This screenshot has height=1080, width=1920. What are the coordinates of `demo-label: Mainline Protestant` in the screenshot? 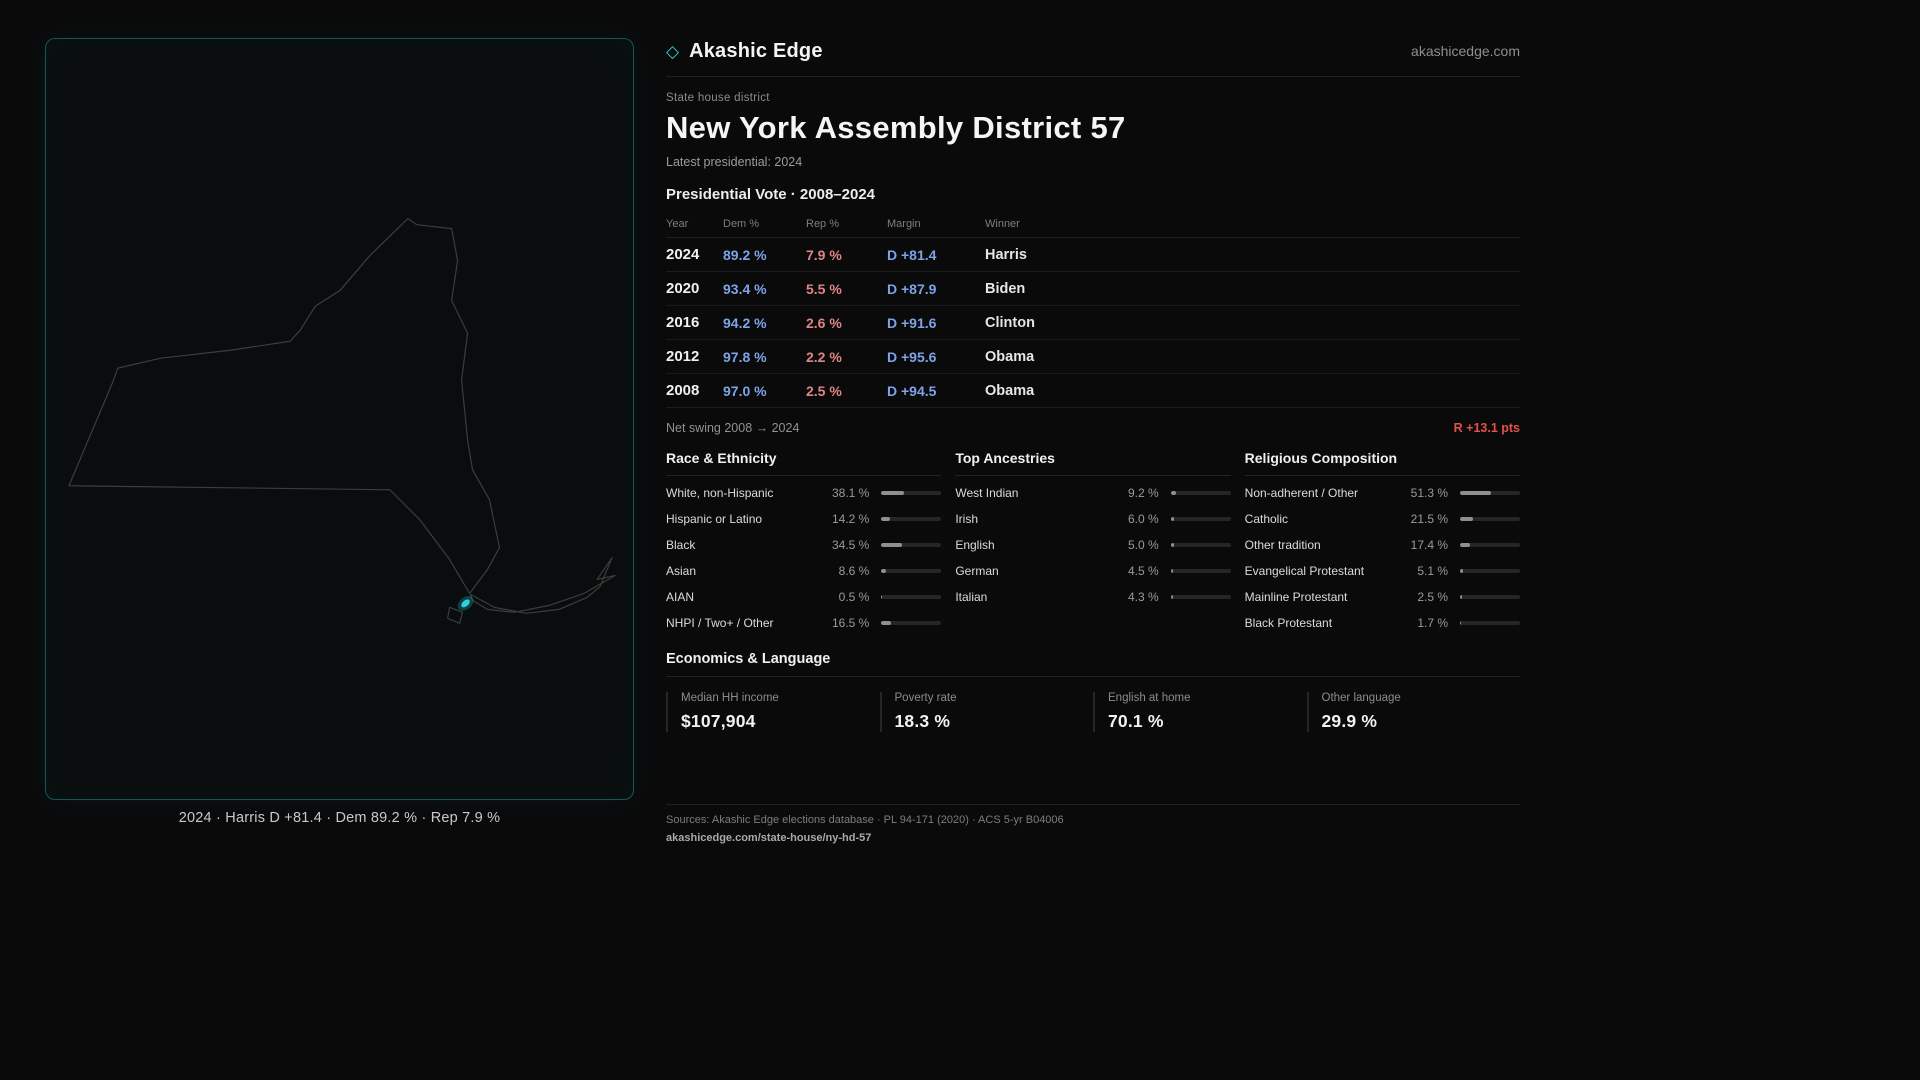 It's located at (1296, 597).